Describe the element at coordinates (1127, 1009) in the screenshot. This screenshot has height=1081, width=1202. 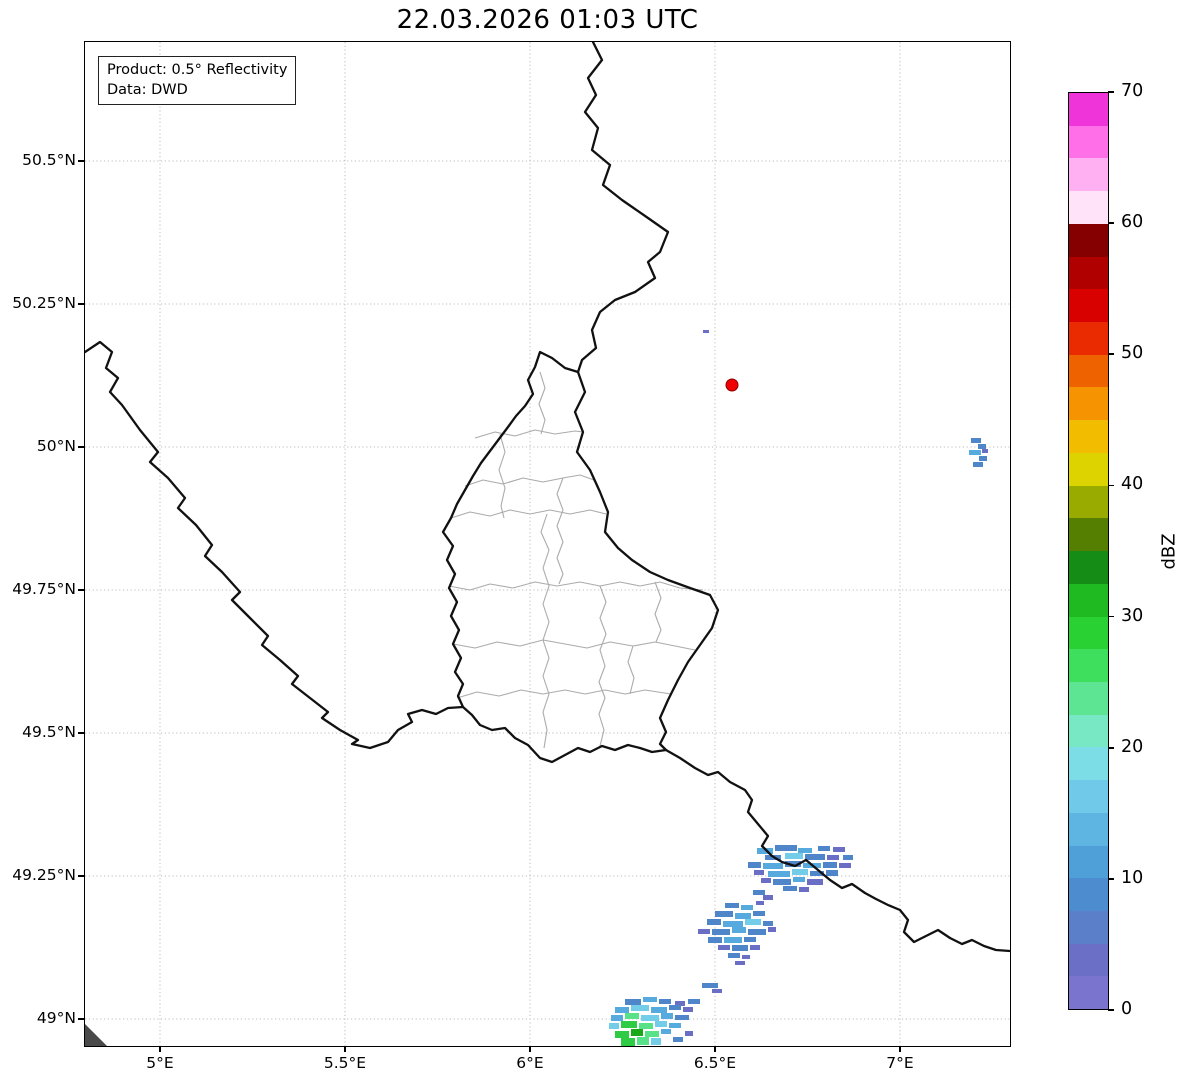
I see `colorbar-tick-label: 0` at that location.